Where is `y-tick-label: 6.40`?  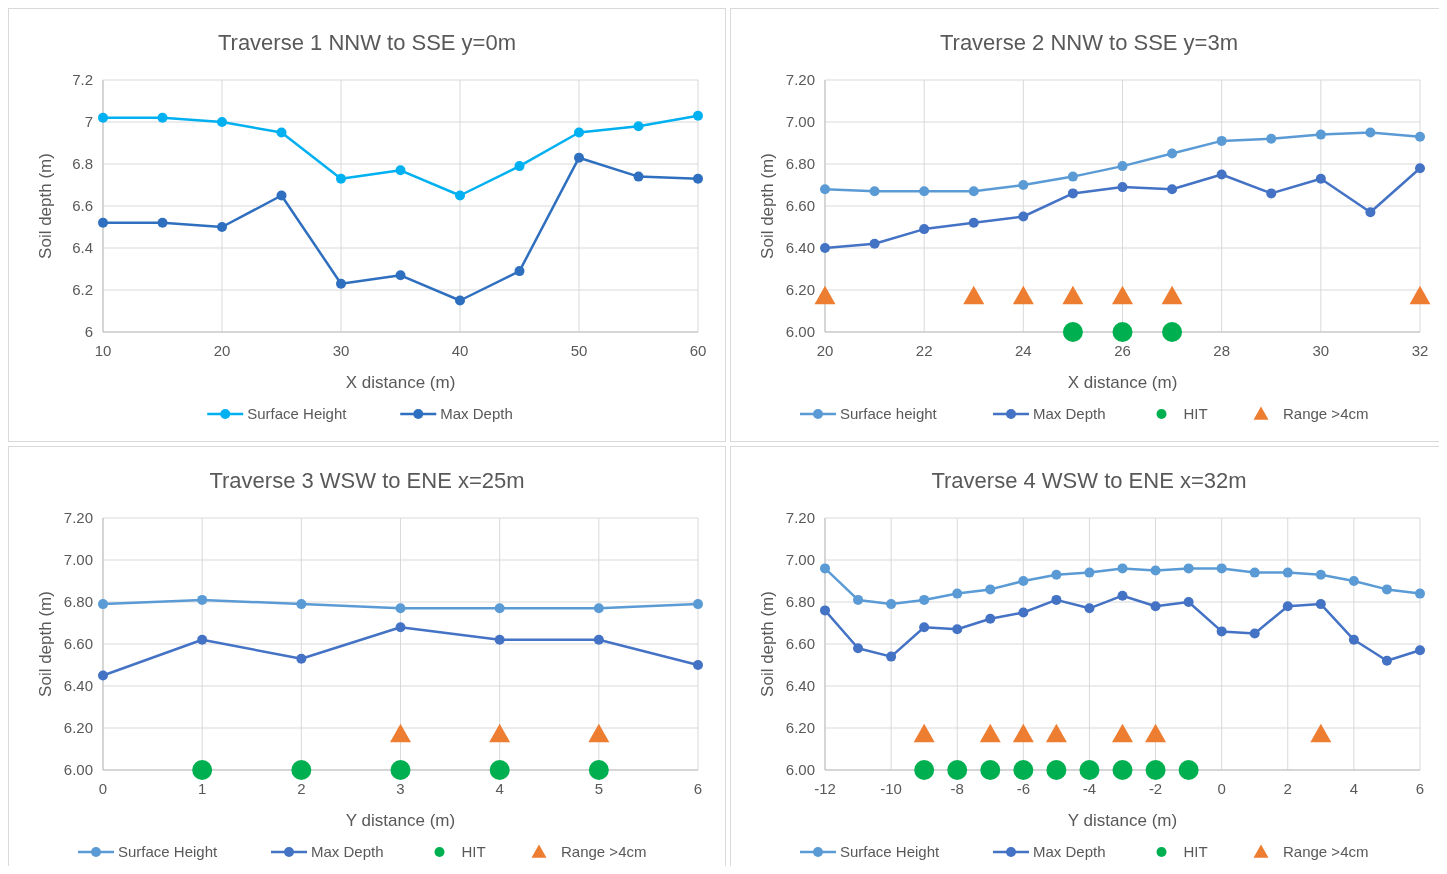 y-tick-label: 6.40 is located at coordinates (78, 686).